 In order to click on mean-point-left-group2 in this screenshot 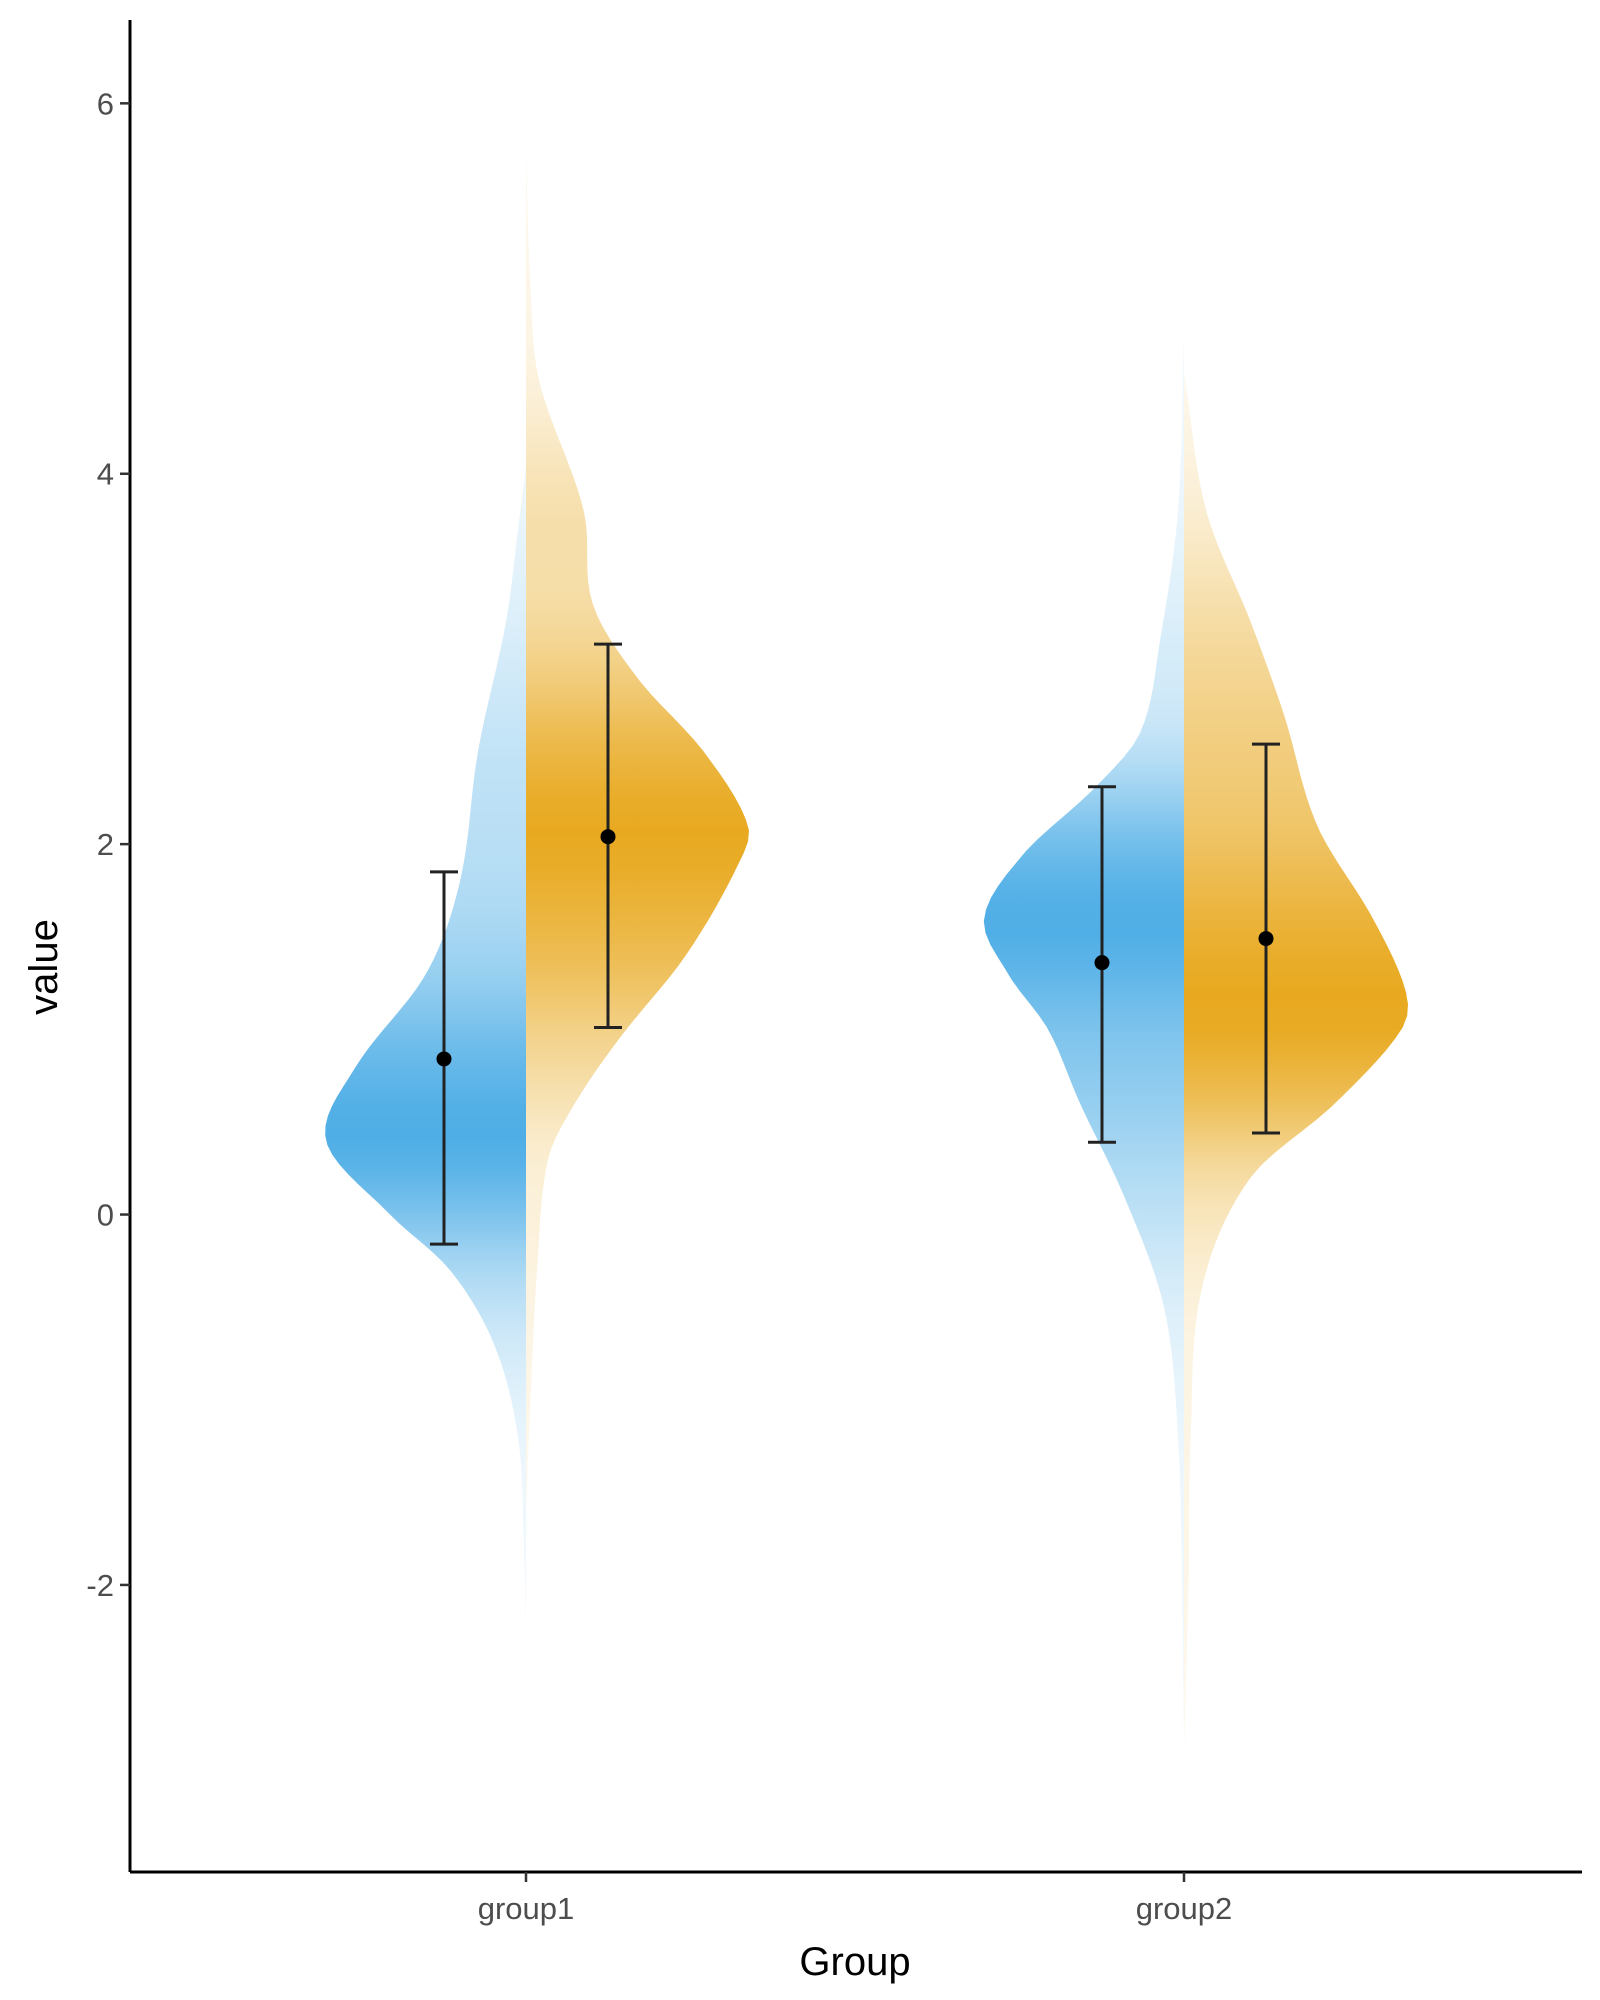, I will do `click(1102, 963)`.